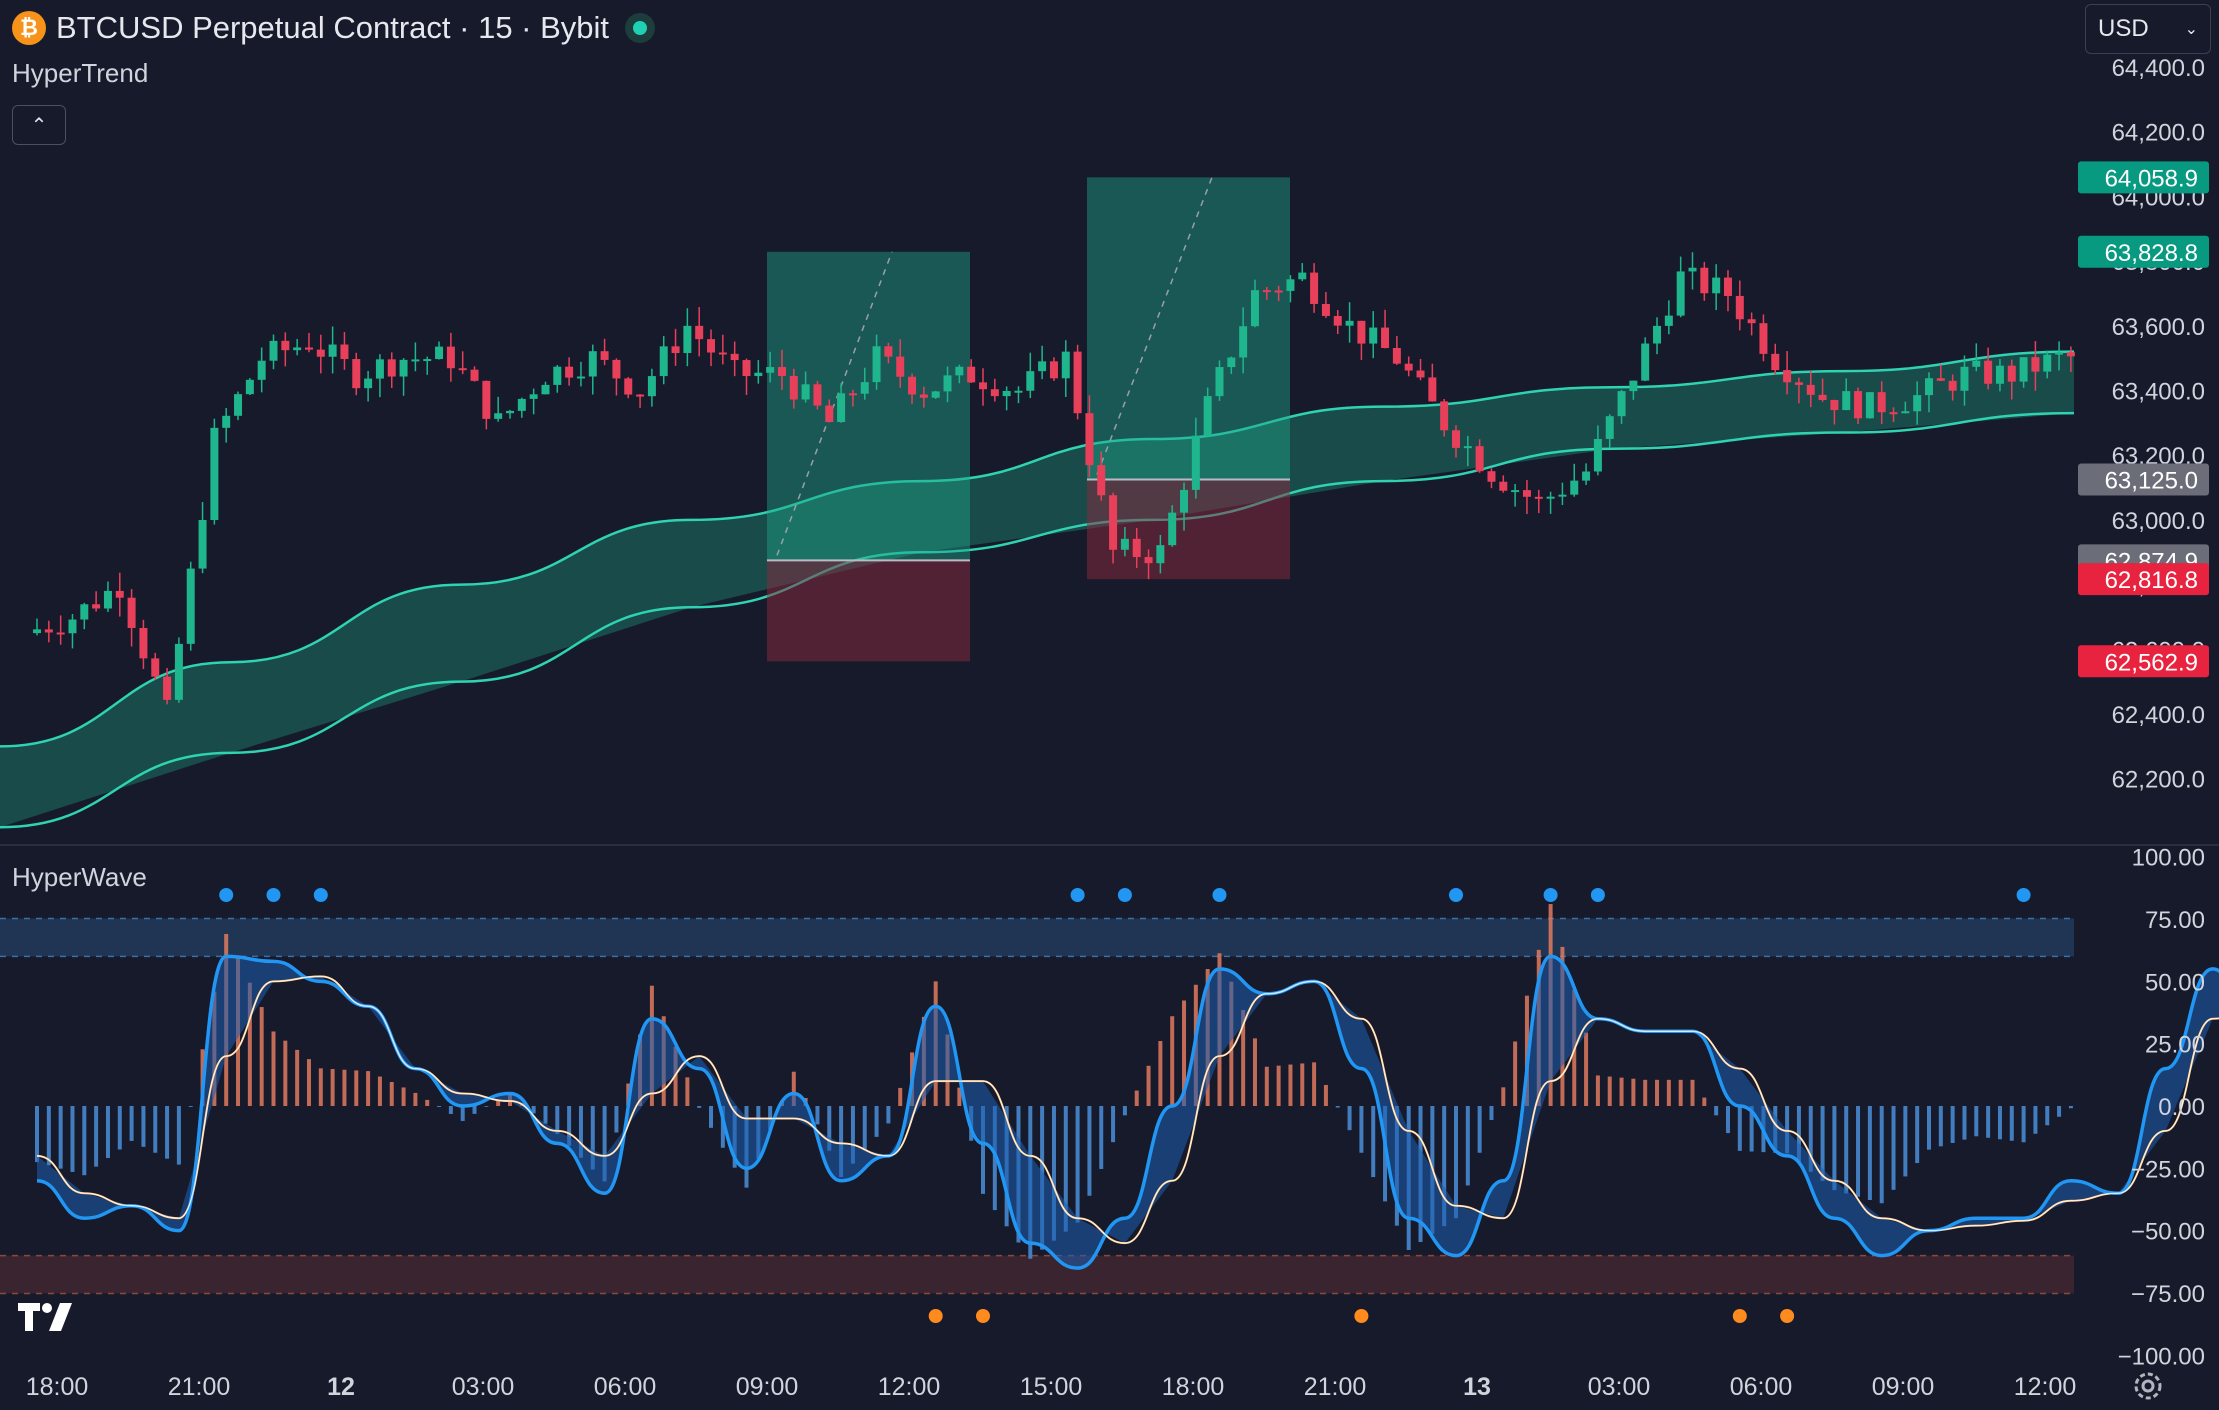 This screenshot has height=1410, width=2219. I want to click on oscillator-axis-tick: 0.00, so click(2181, 1107).